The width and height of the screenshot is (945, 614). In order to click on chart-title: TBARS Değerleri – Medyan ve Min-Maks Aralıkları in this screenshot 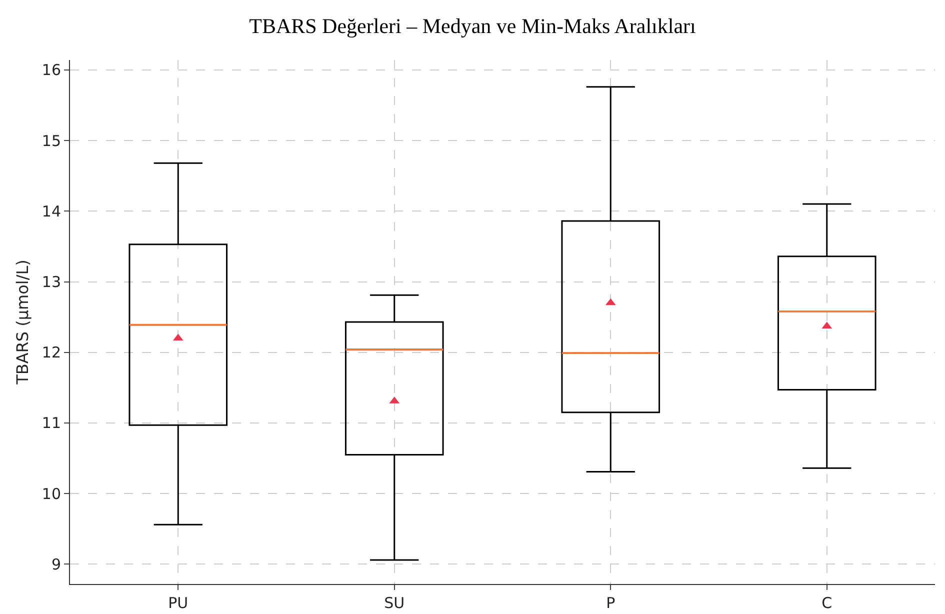, I will do `click(472, 26)`.